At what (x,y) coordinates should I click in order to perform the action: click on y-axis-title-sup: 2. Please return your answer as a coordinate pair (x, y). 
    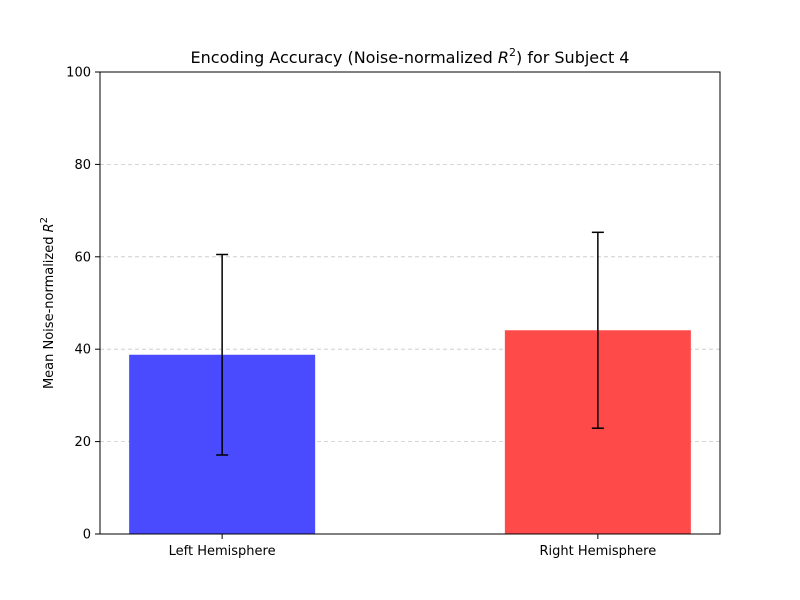
    Looking at the image, I should click on (44, 220).